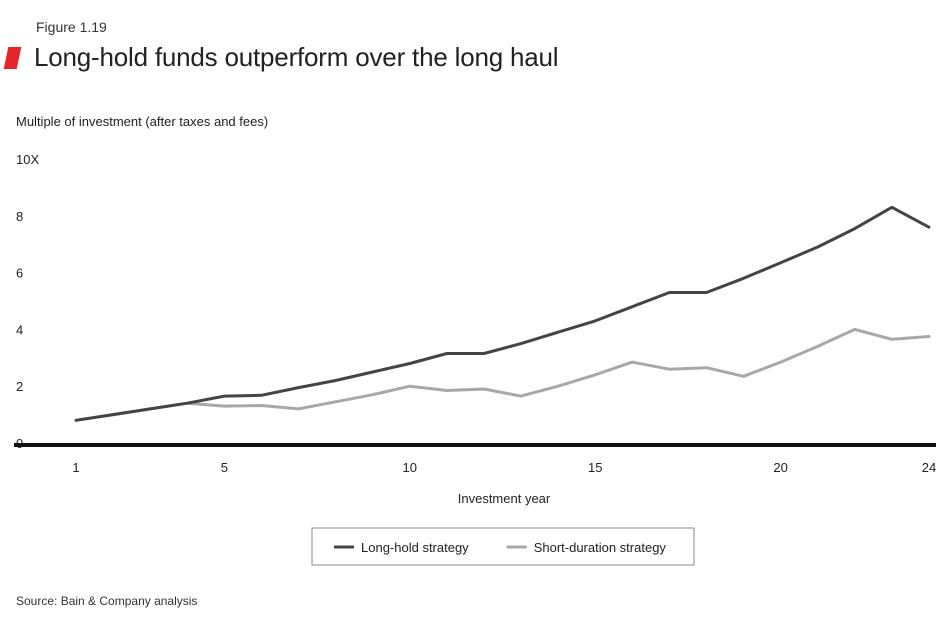 This screenshot has width=950, height=630. Describe the element at coordinates (27, 159) in the screenshot. I see `y-tick-label: 10X` at that location.